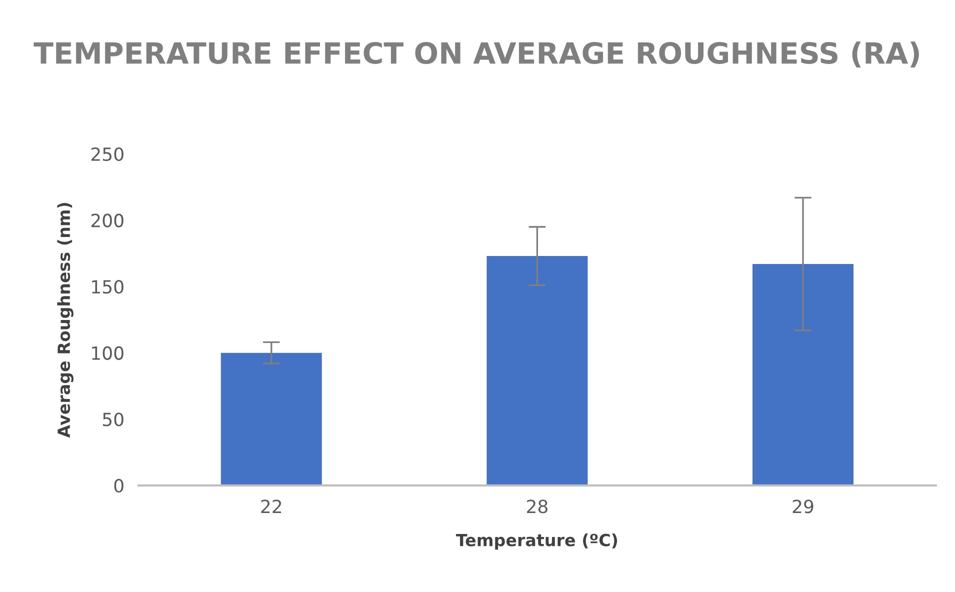  I want to click on y-tick-label: 0, so click(119, 485).